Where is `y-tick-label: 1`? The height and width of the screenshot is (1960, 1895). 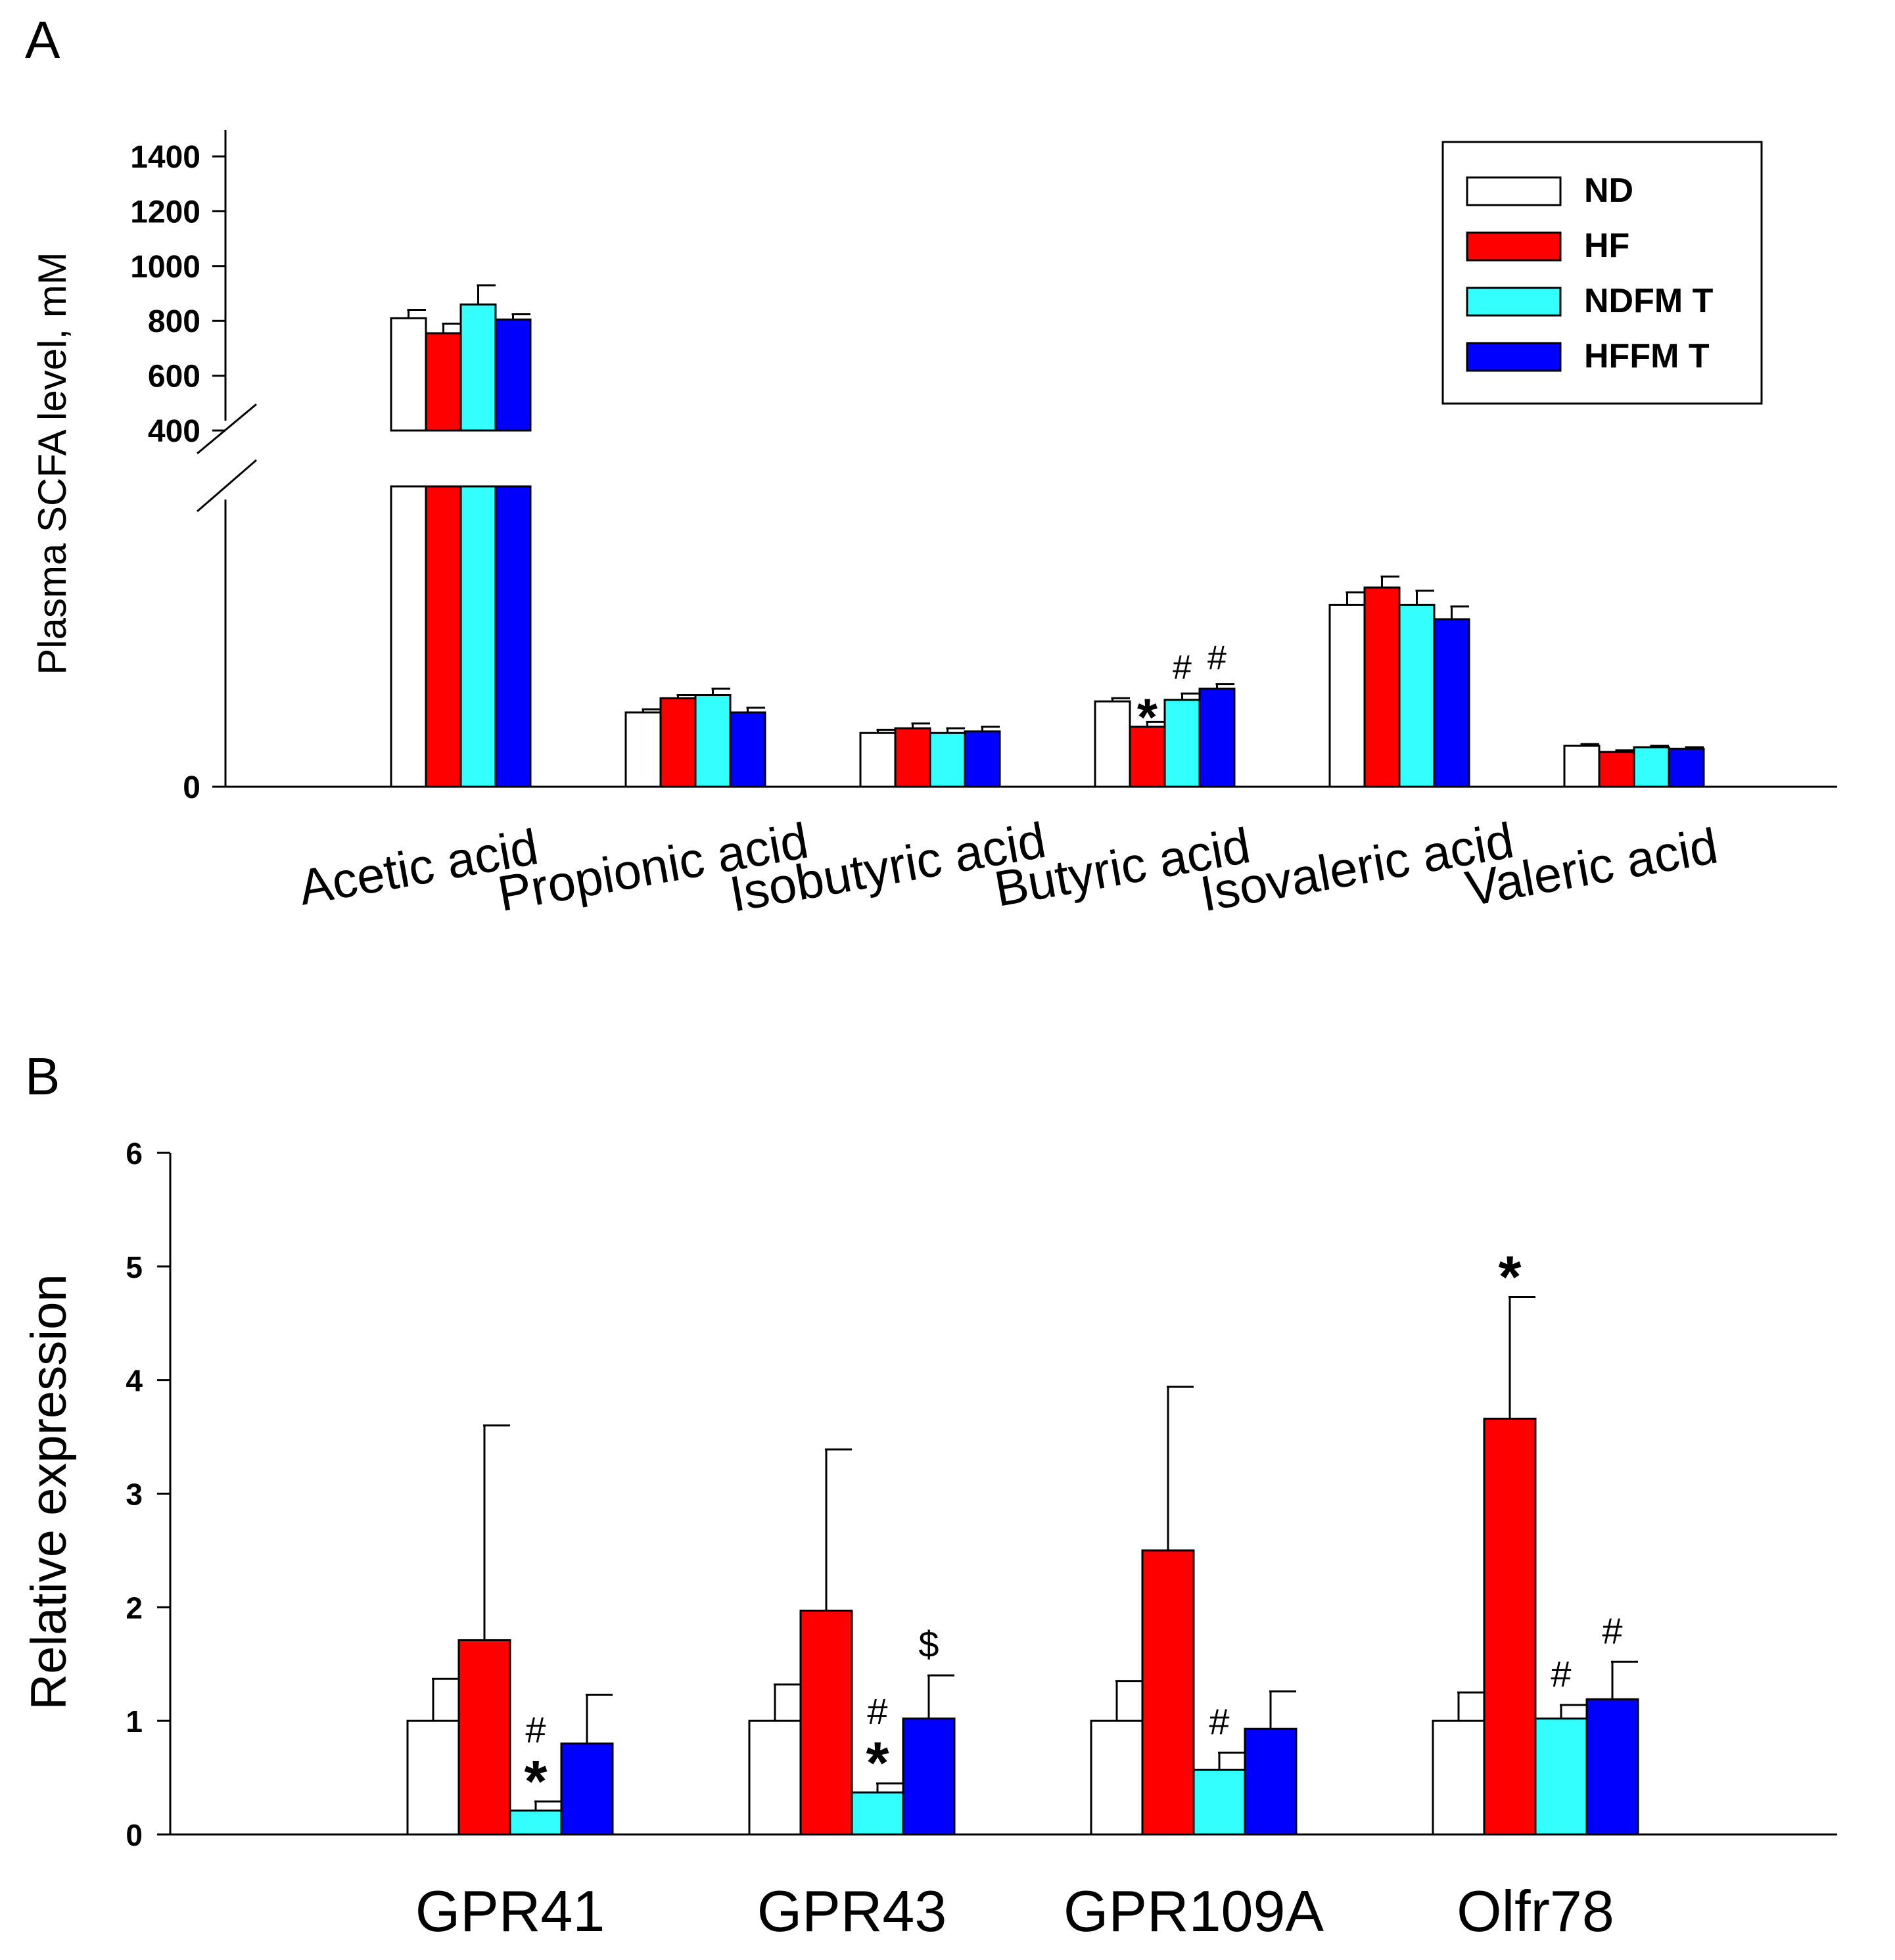 y-tick-label: 1 is located at coordinates (134, 1721).